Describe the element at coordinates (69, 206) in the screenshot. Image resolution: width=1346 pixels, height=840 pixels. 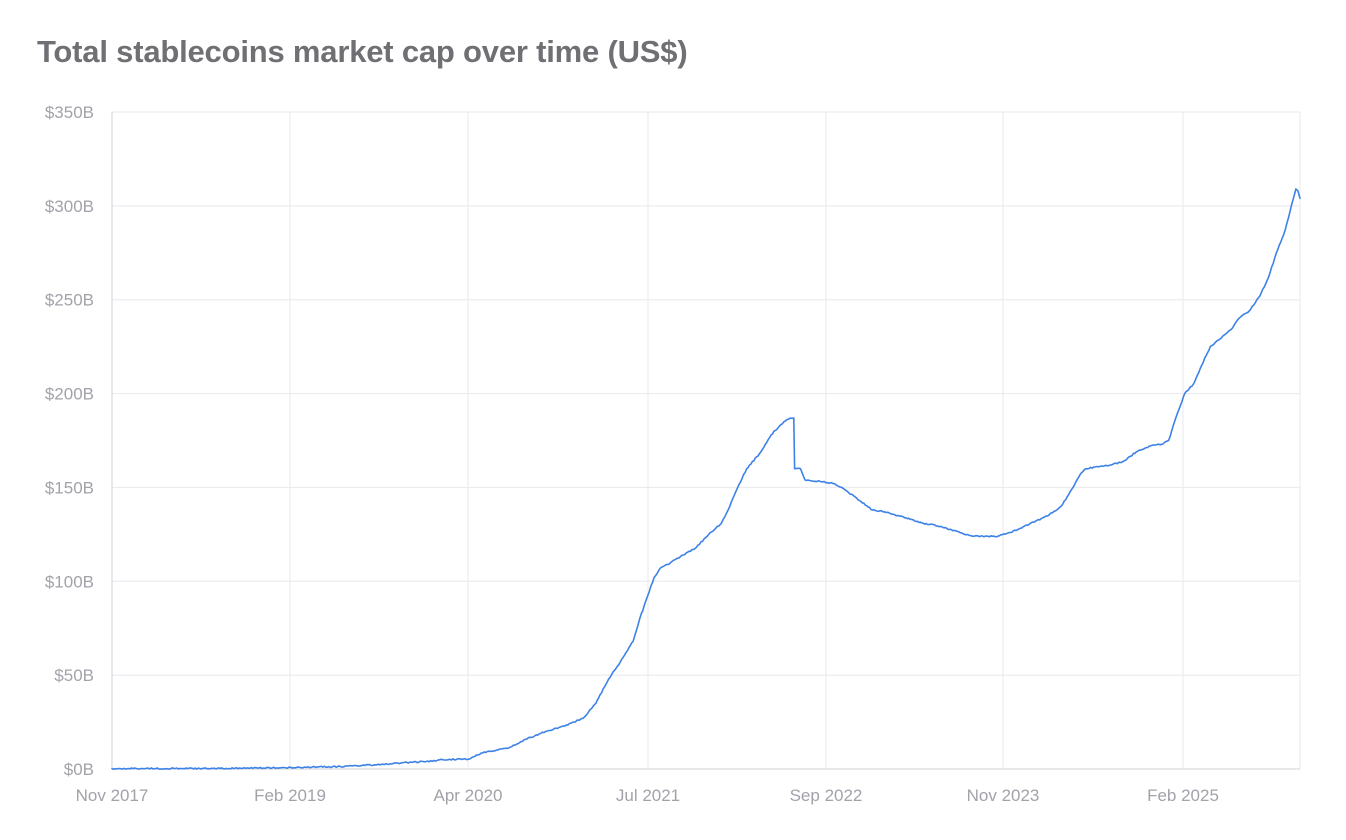
I see `y-tick-label: $300B` at that location.